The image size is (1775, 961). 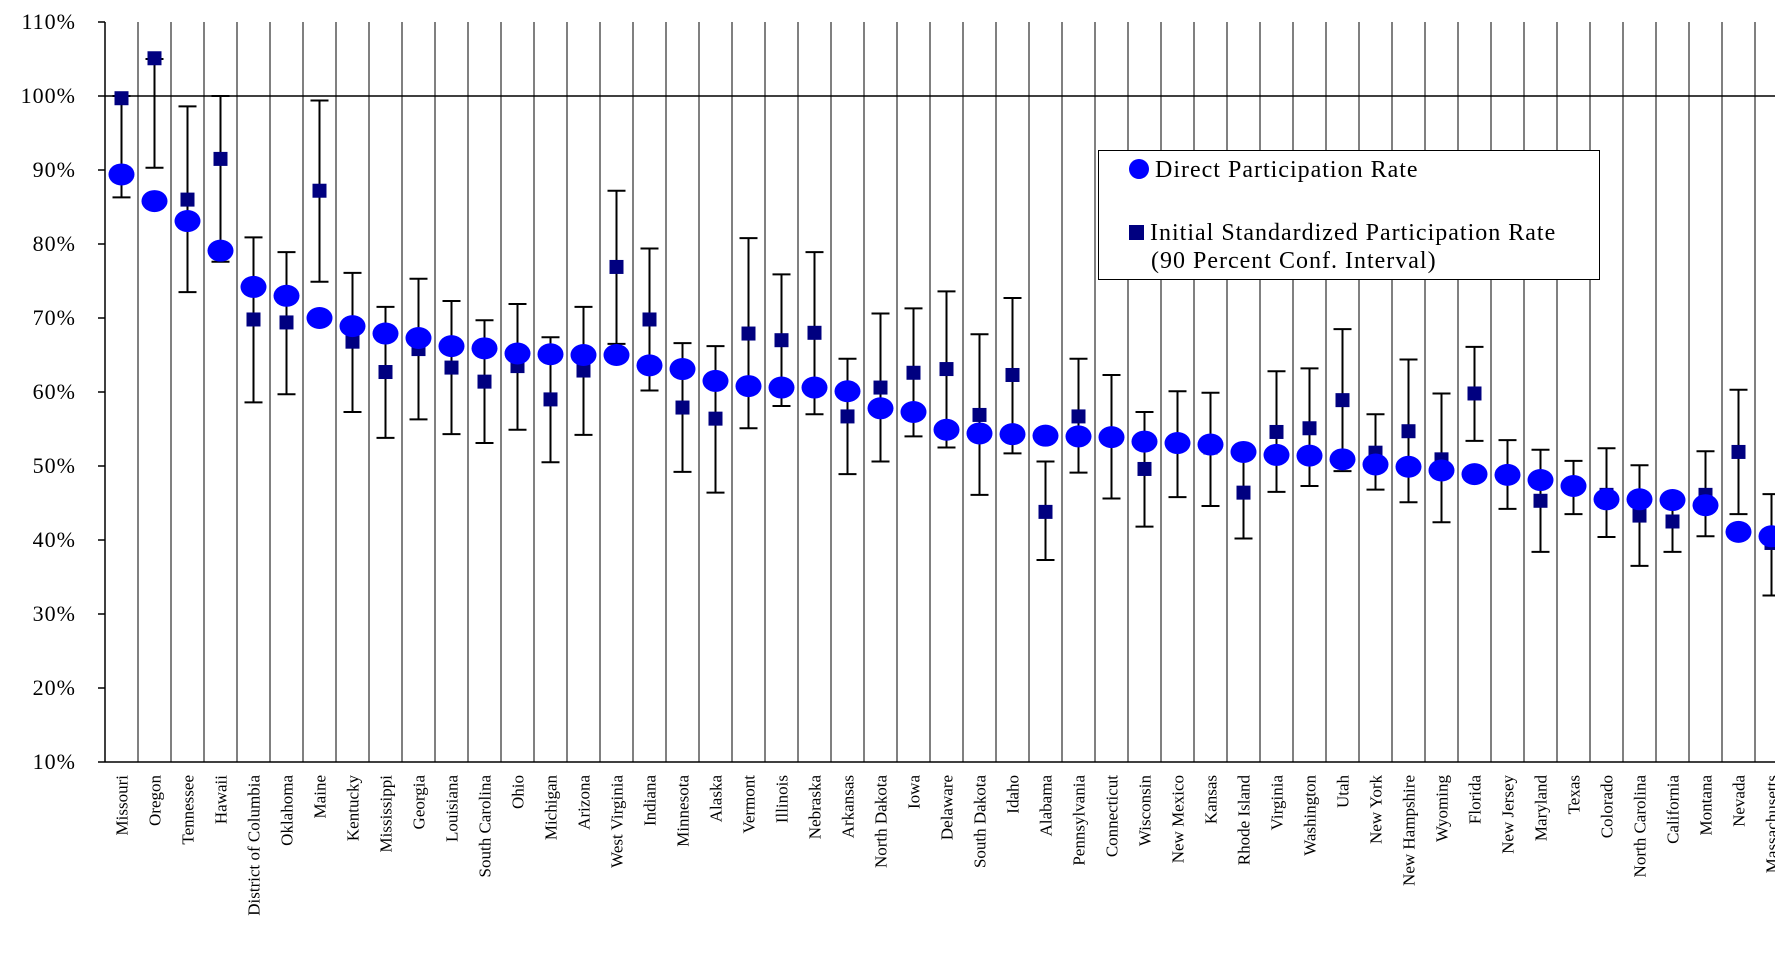 What do you see at coordinates (1211, 799) in the screenshot?
I see `x-tick-label: Kansas` at bounding box center [1211, 799].